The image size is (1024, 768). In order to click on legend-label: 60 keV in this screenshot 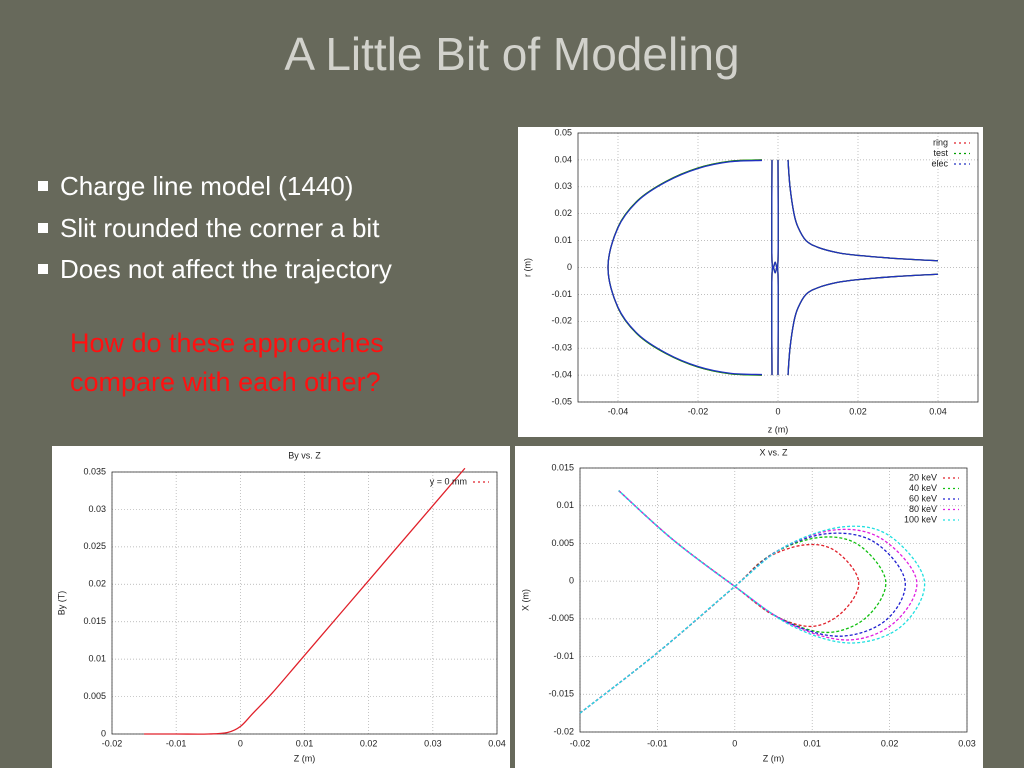, I will do `click(923, 498)`.